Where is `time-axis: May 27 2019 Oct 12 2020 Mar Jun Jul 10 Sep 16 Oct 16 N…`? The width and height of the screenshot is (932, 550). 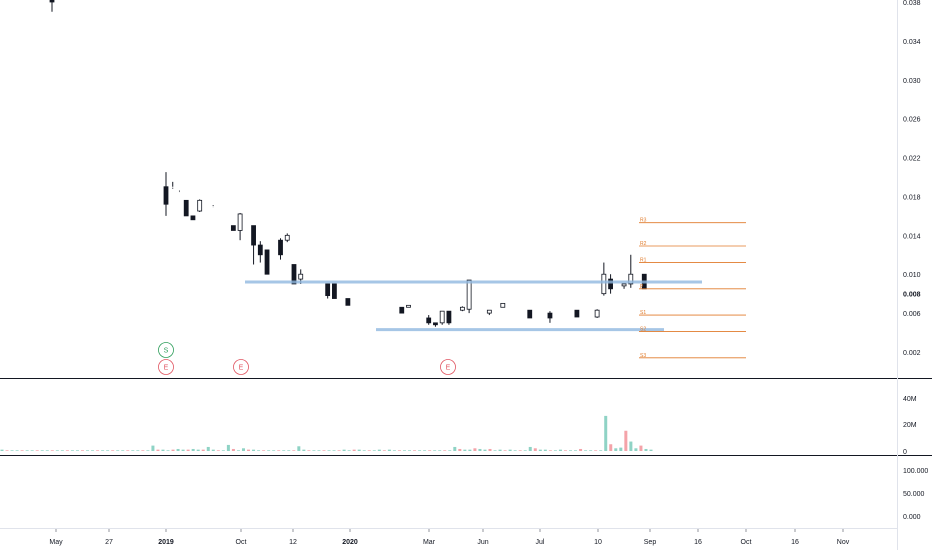
time-axis: May 27 2019 Oct 12 2020 Mar Jun Jul 10 Sep 16 Oct 16 N… is located at coordinates (449, 537).